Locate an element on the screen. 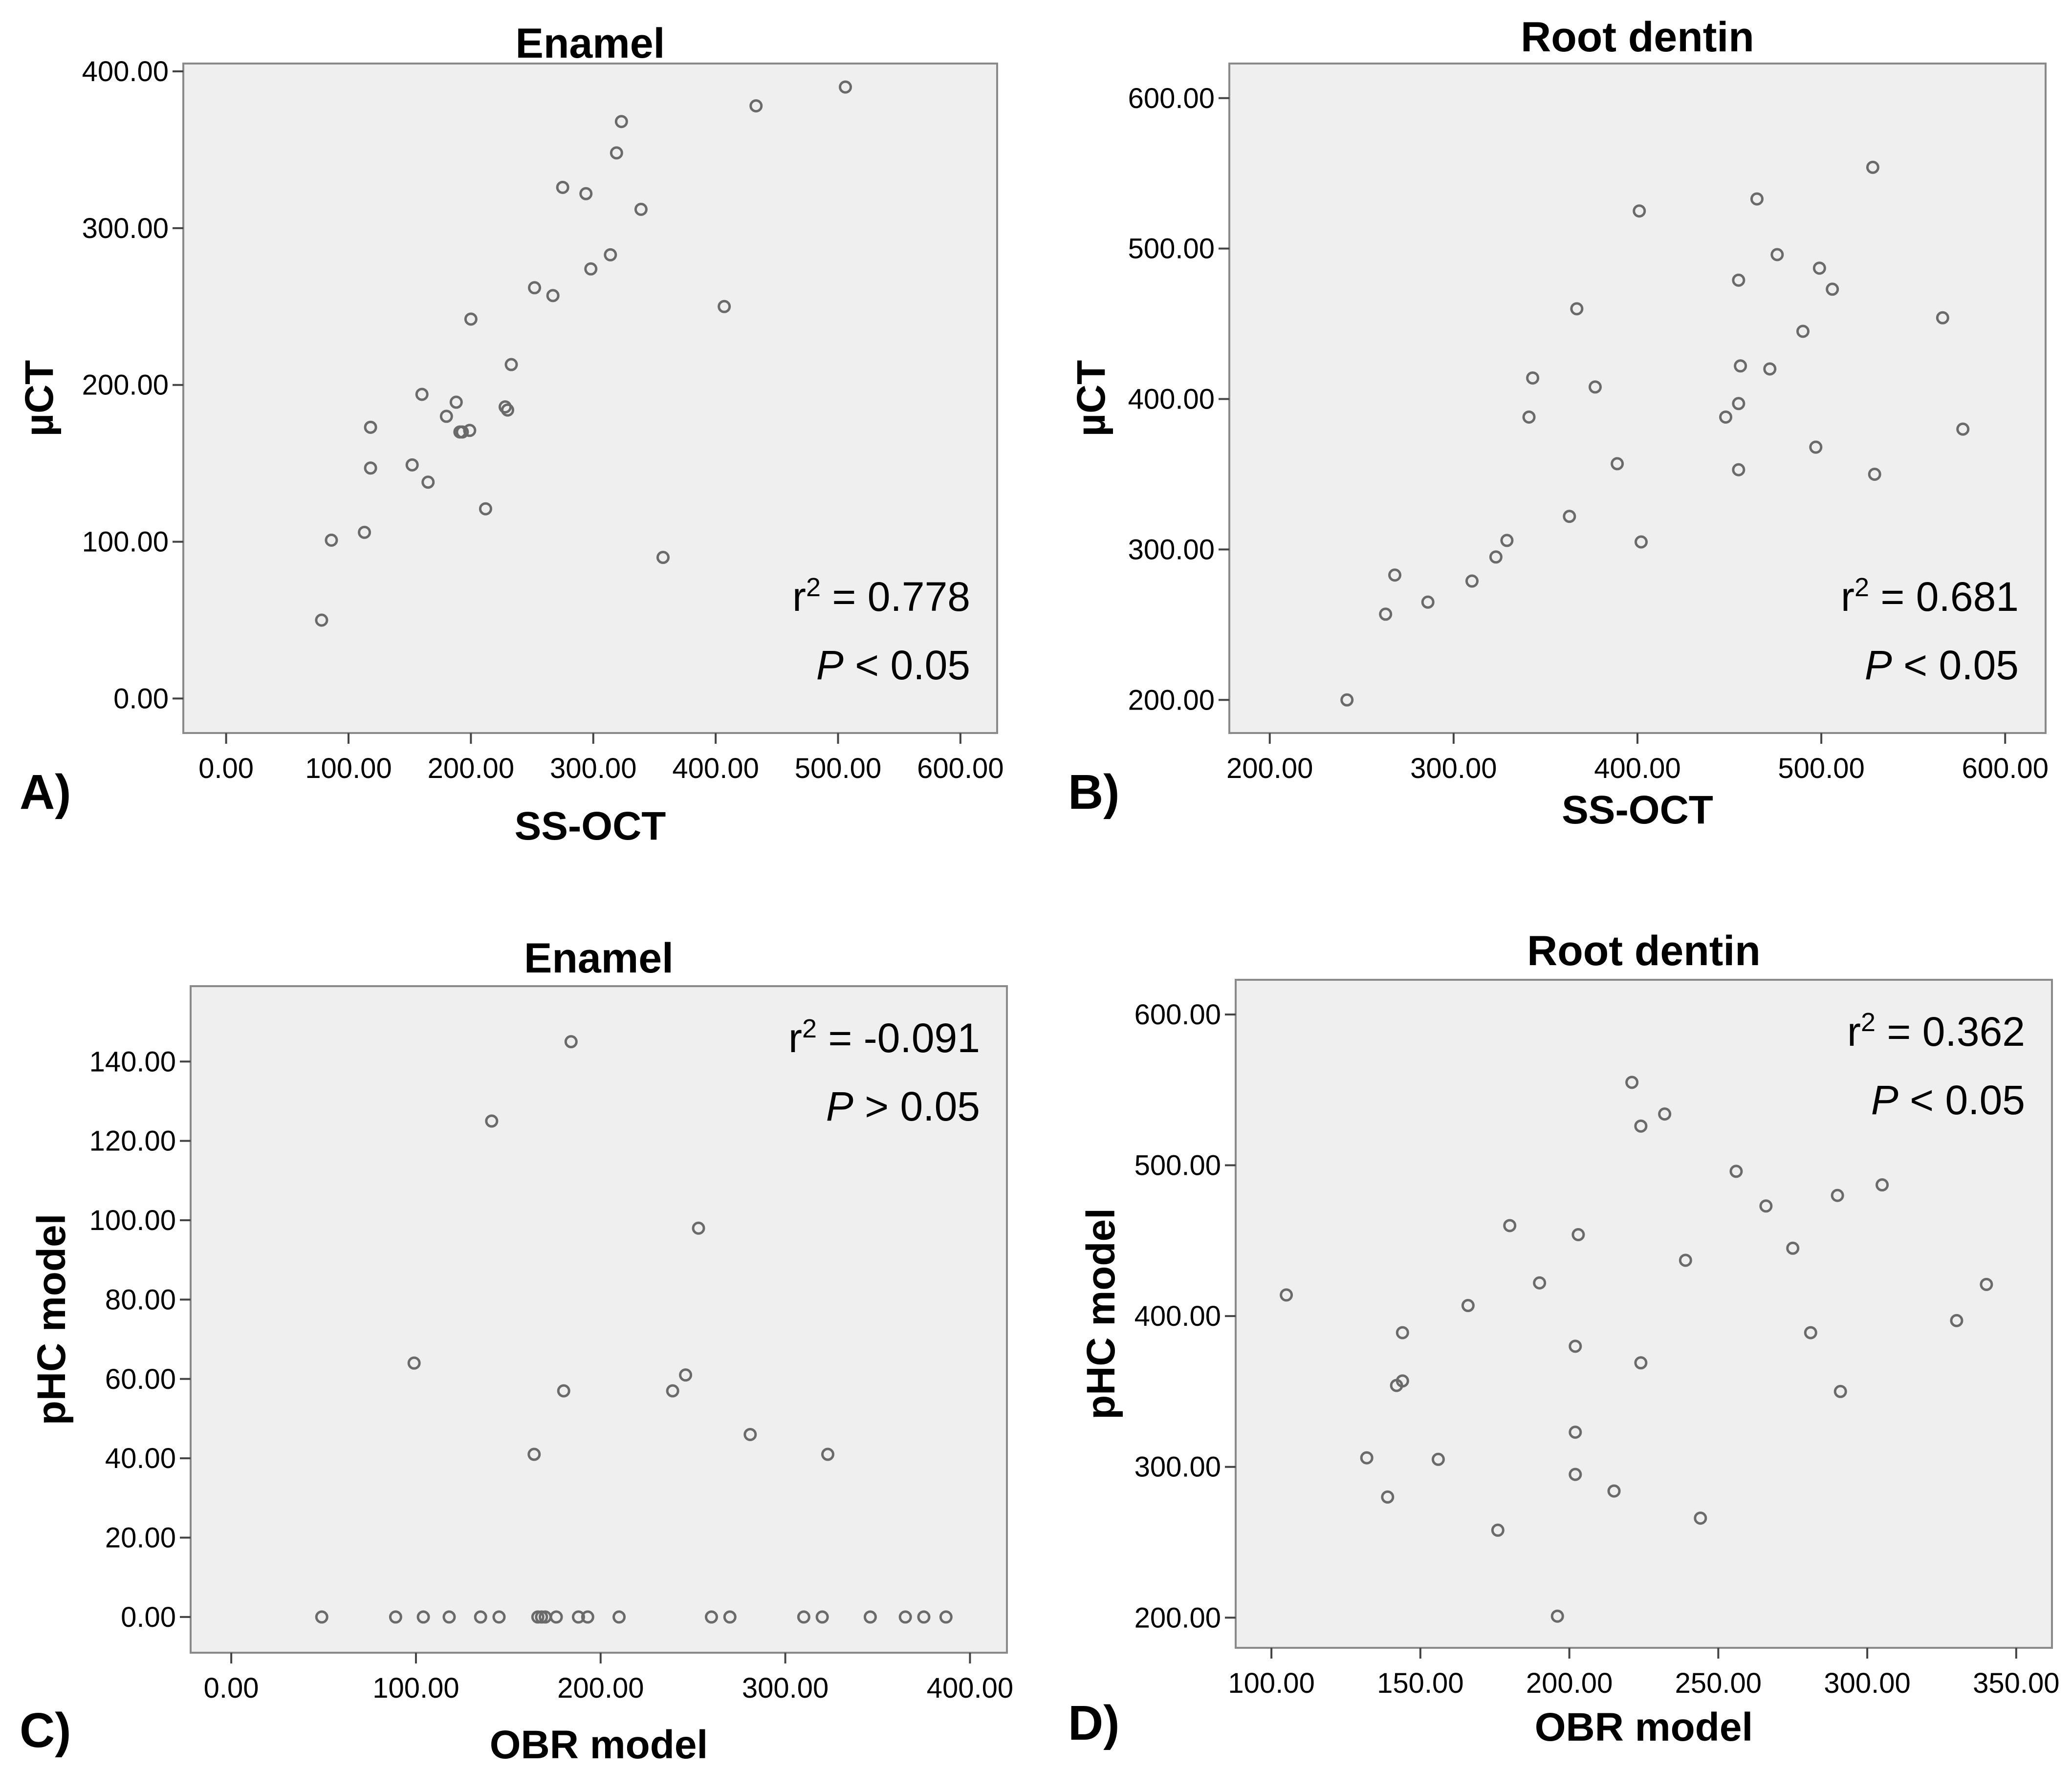 This screenshot has height=1770, width=2072. x-tick-label: 350.00 is located at coordinates (2016, 1683).